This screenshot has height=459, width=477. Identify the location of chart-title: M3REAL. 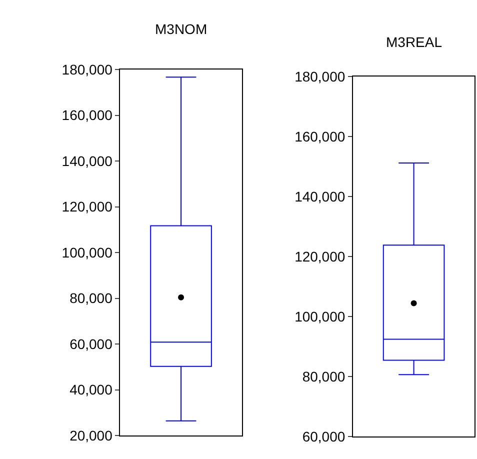
(414, 42).